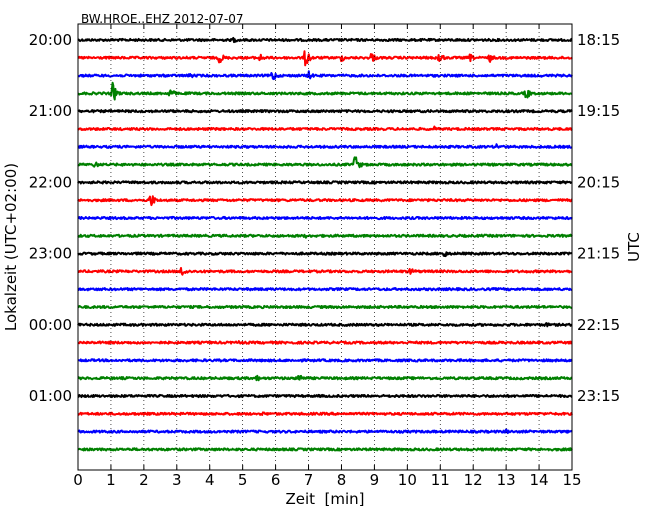 This screenshot has width=650, height=524. I want to click on y-tick-label-right: 23:15, so click(598, 396).